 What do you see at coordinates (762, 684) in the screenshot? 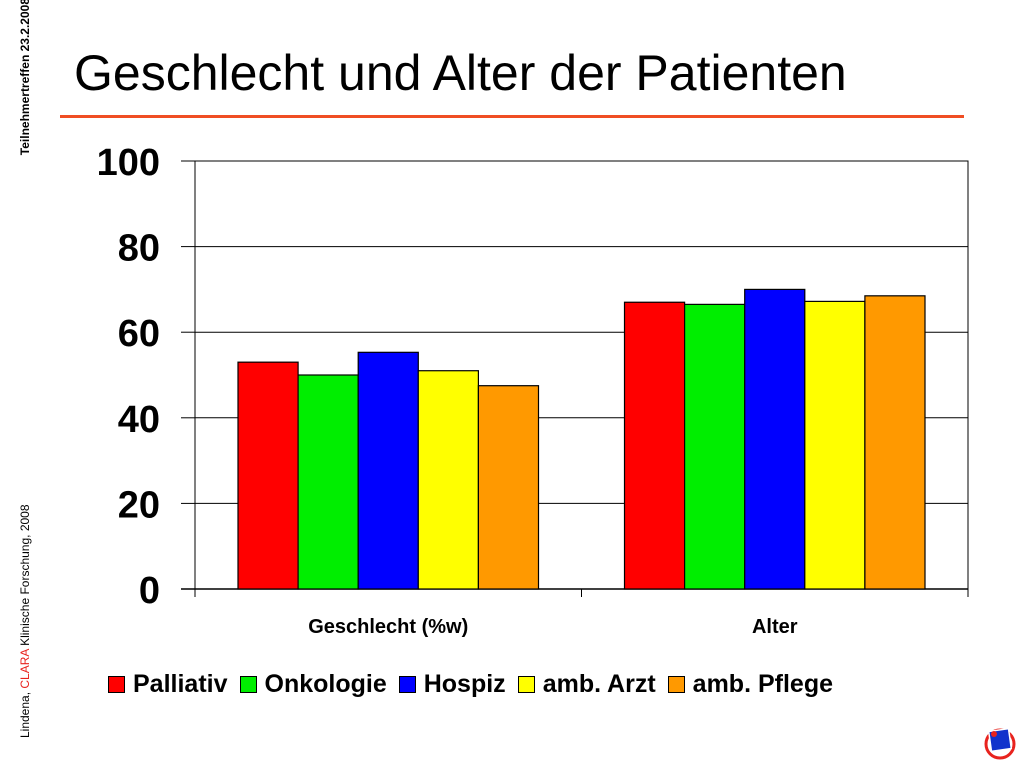
I see `legend-label: amb. Pflege` at bounding box center [762, 684].